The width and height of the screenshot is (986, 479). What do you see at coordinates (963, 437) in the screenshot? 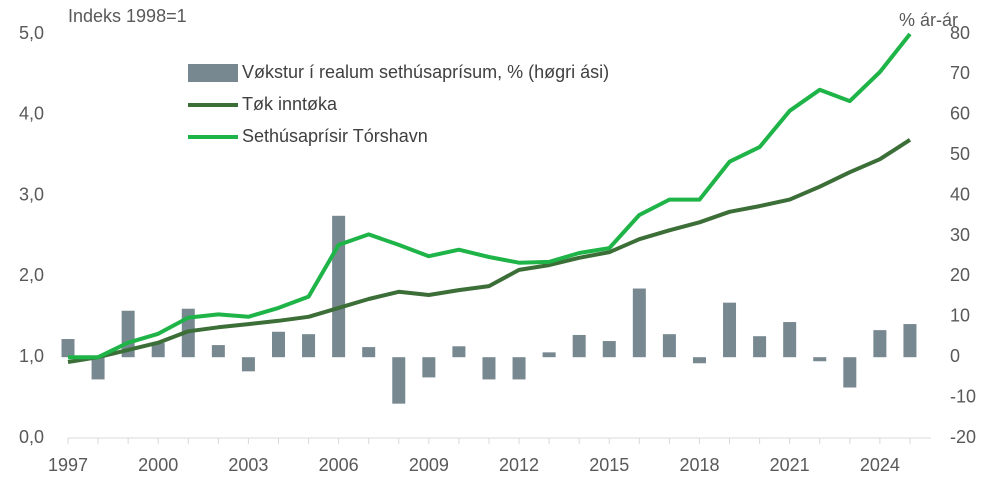
I see `y2-tick-label: -20` at bounding box center [963, 437].